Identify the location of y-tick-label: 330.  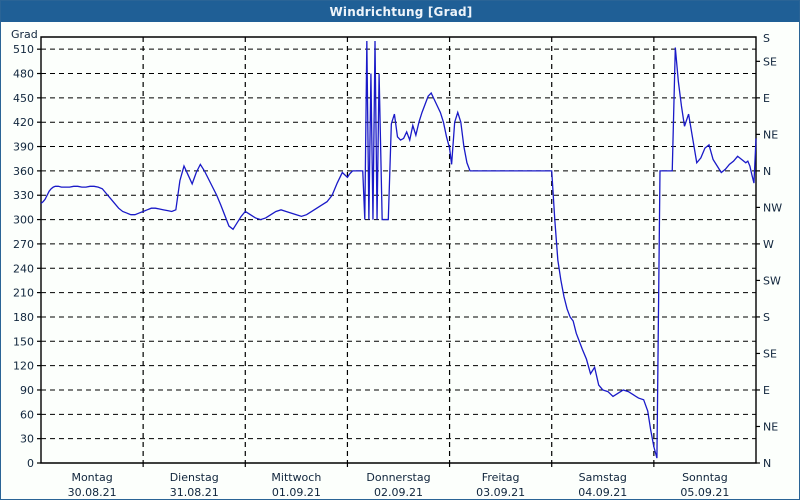
(23, 195).